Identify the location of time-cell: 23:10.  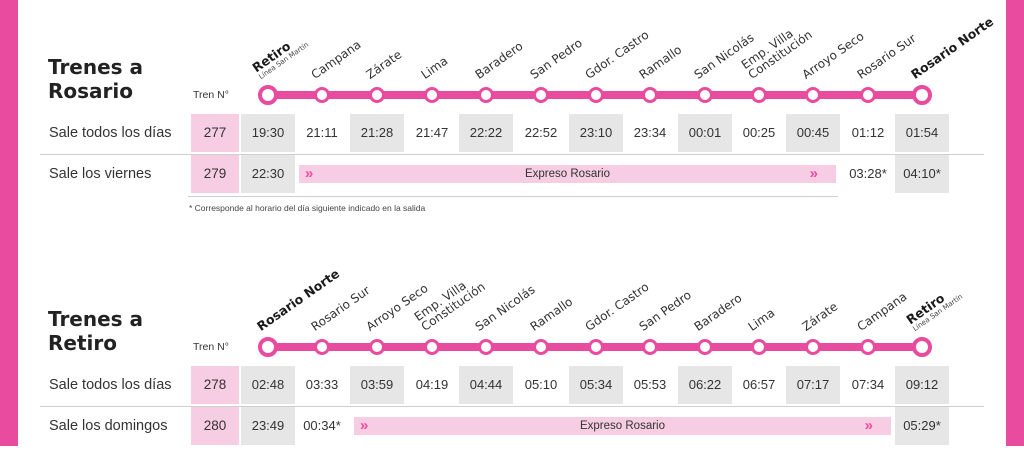
(596, 133).